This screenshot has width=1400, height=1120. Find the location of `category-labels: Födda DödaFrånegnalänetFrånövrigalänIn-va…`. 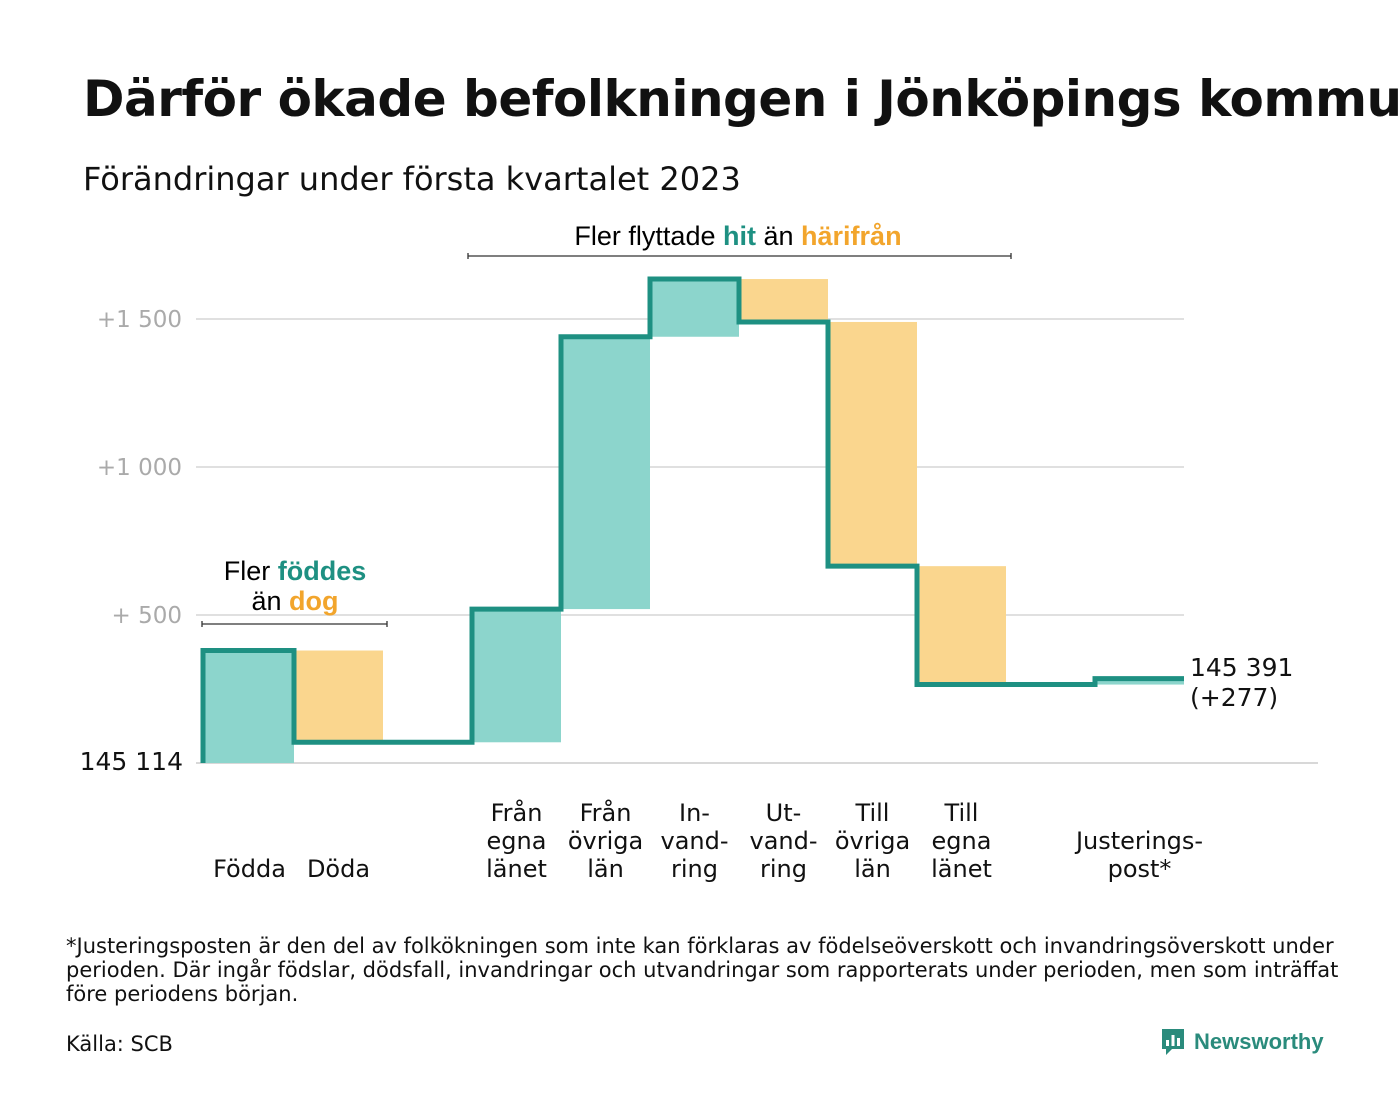

category-labels: Födda DödaFrånegnalänetFrånövrigalänIn-va… is located at coordinates (708, 840).